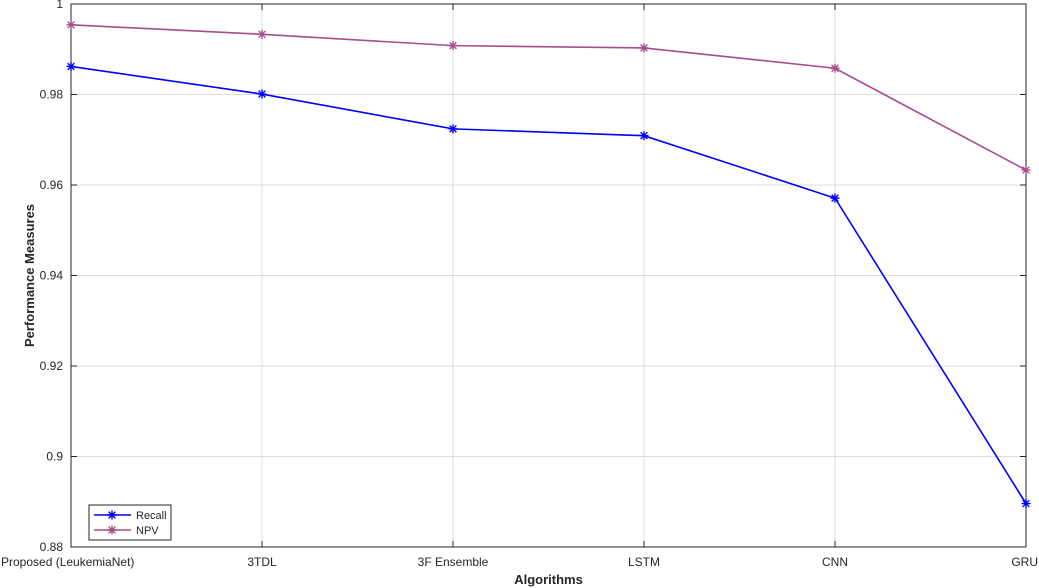 Image resolution: width=1039 pixels, height=588 pixels. I want to click on x-tick-label: CNN, so click(835, 562).